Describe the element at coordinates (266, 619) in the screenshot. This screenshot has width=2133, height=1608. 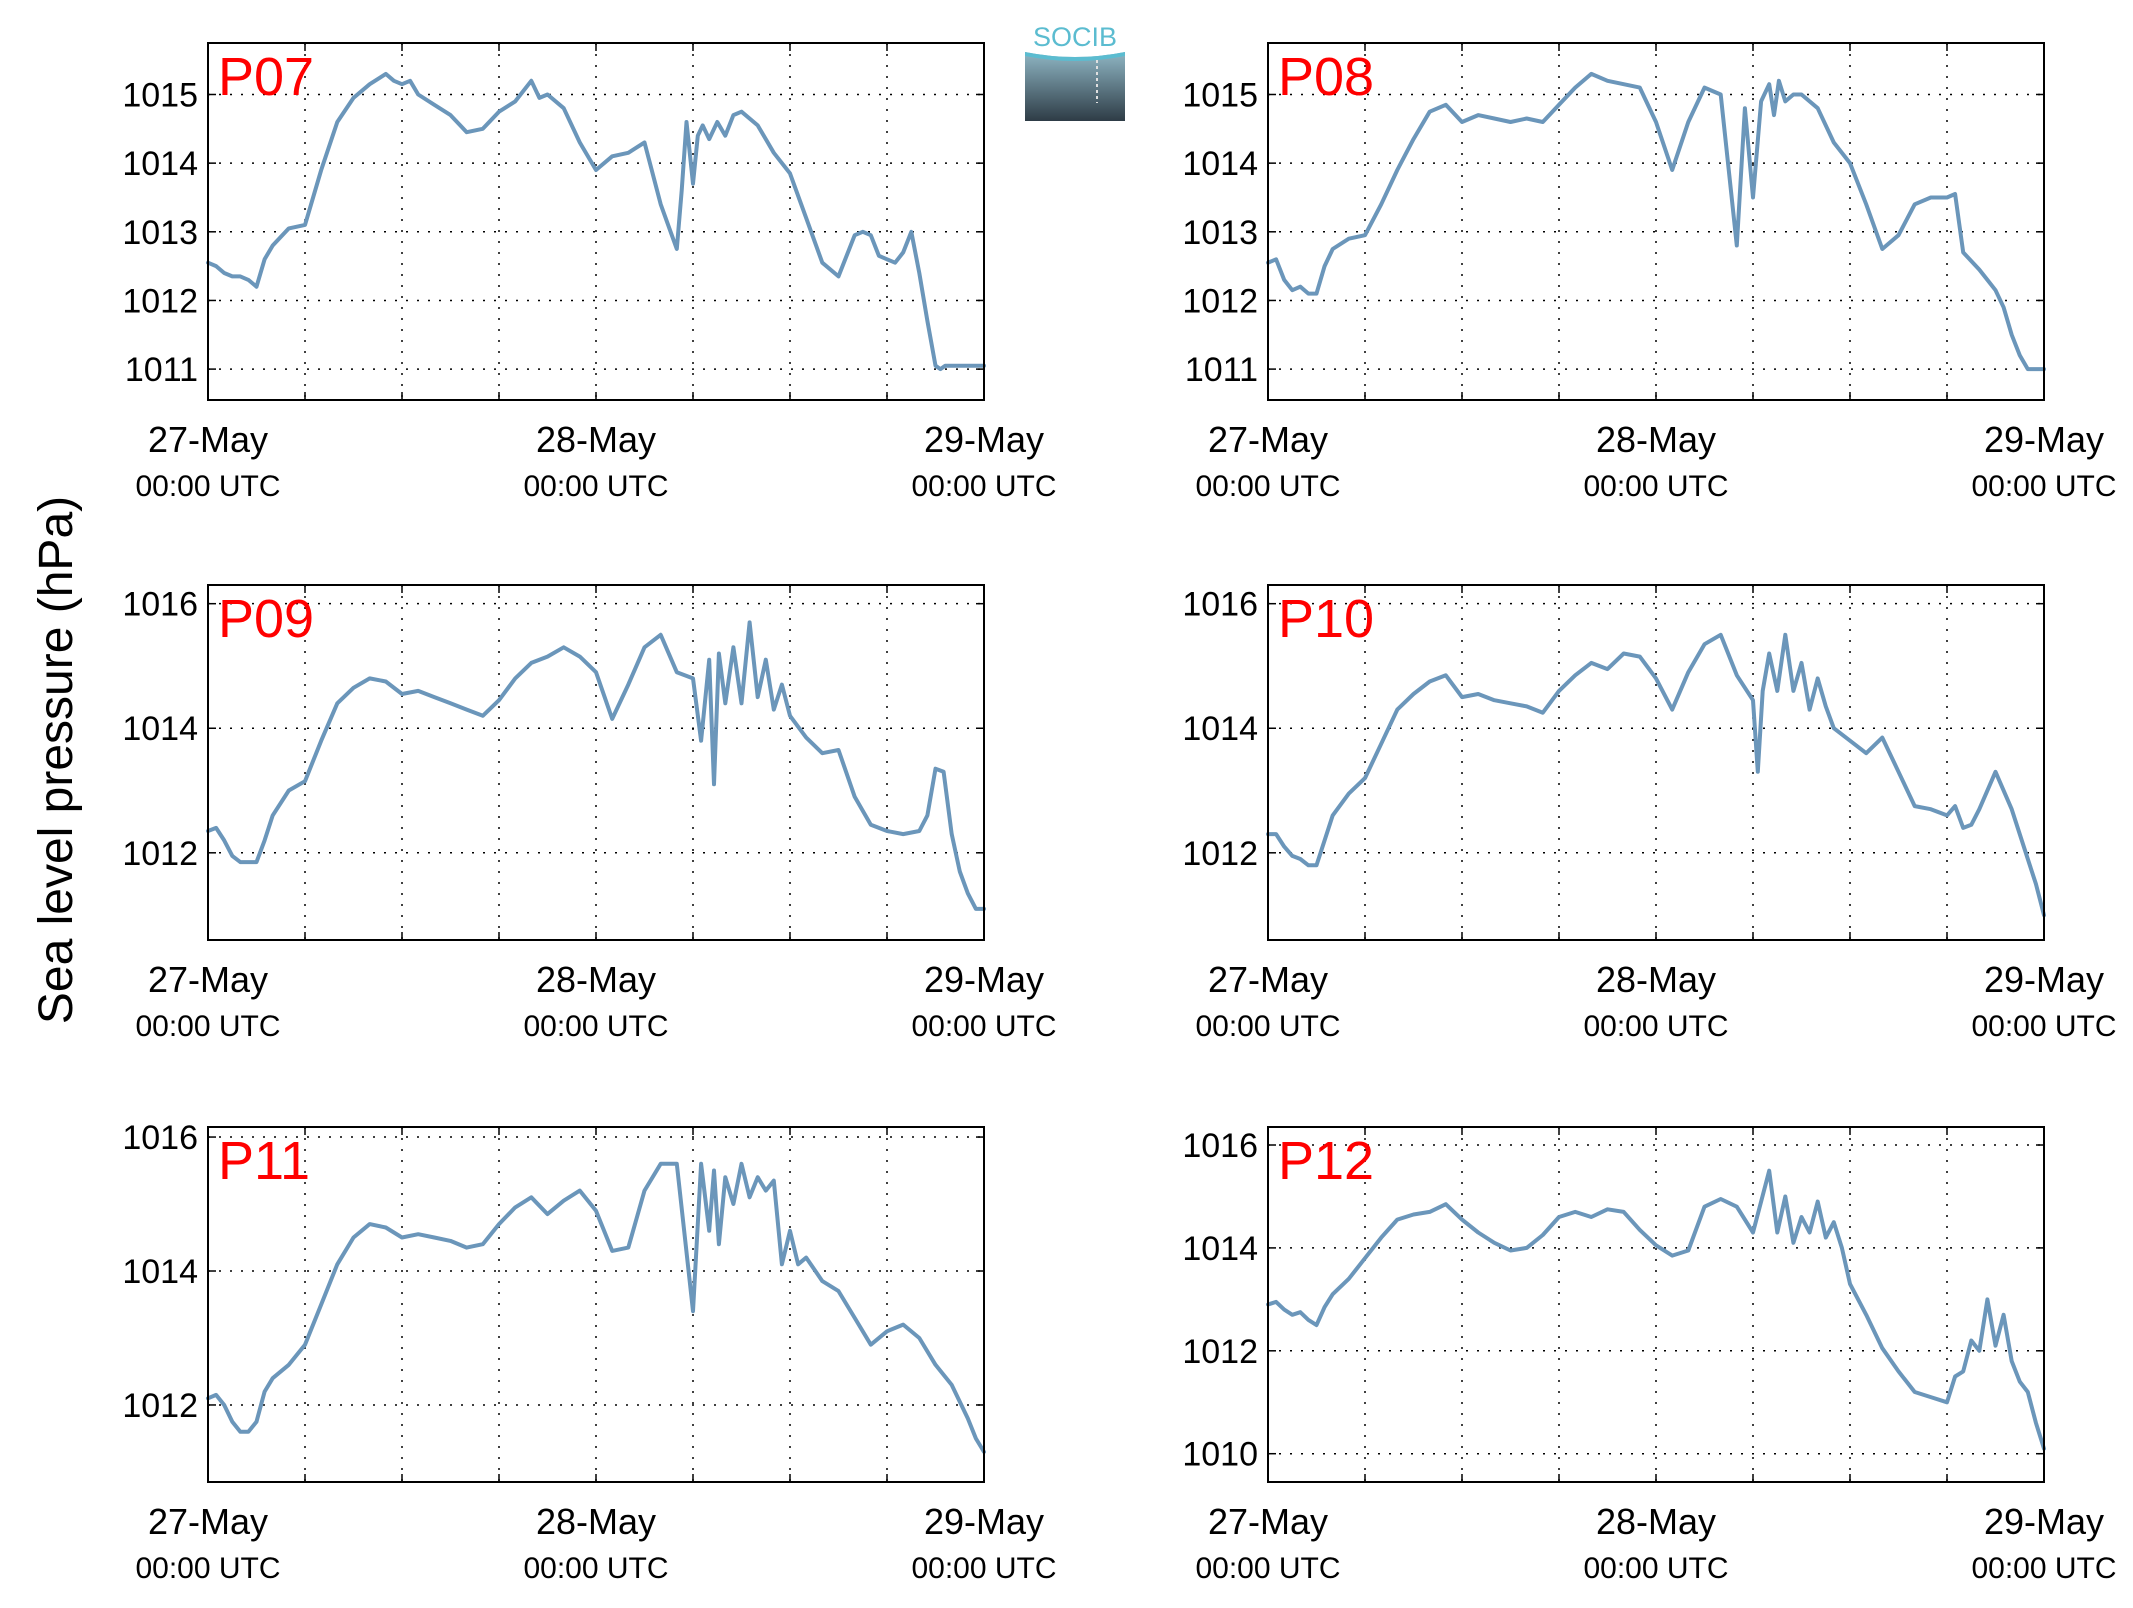
I see `panel-label: P09` at that location.